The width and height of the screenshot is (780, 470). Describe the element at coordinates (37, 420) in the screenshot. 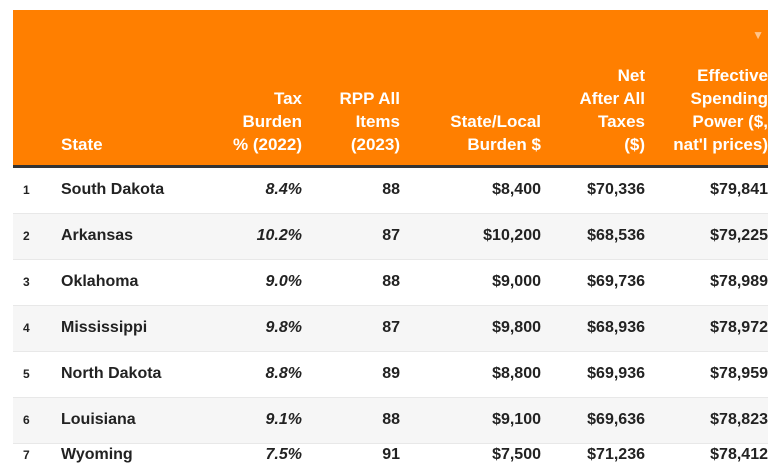

I see `cell-rank: 6` at that location.